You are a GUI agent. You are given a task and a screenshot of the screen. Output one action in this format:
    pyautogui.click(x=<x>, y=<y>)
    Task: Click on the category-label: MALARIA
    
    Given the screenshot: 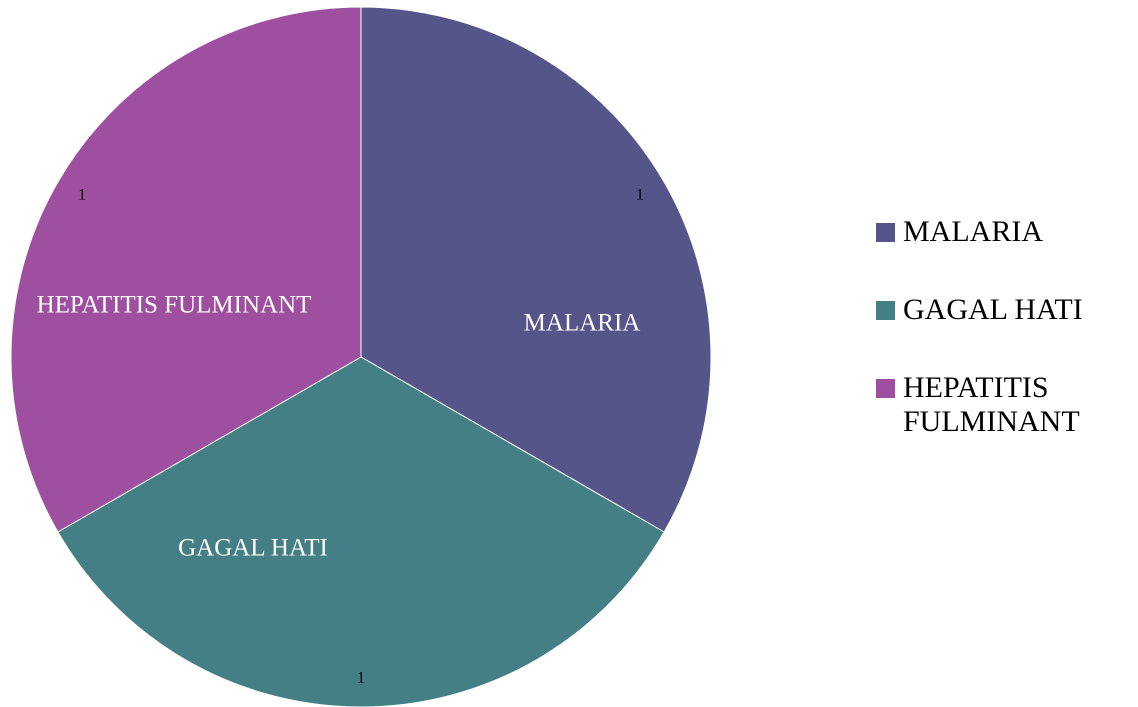 What is the action you would take?
    pyautogui.click(x=582, y=323)
    